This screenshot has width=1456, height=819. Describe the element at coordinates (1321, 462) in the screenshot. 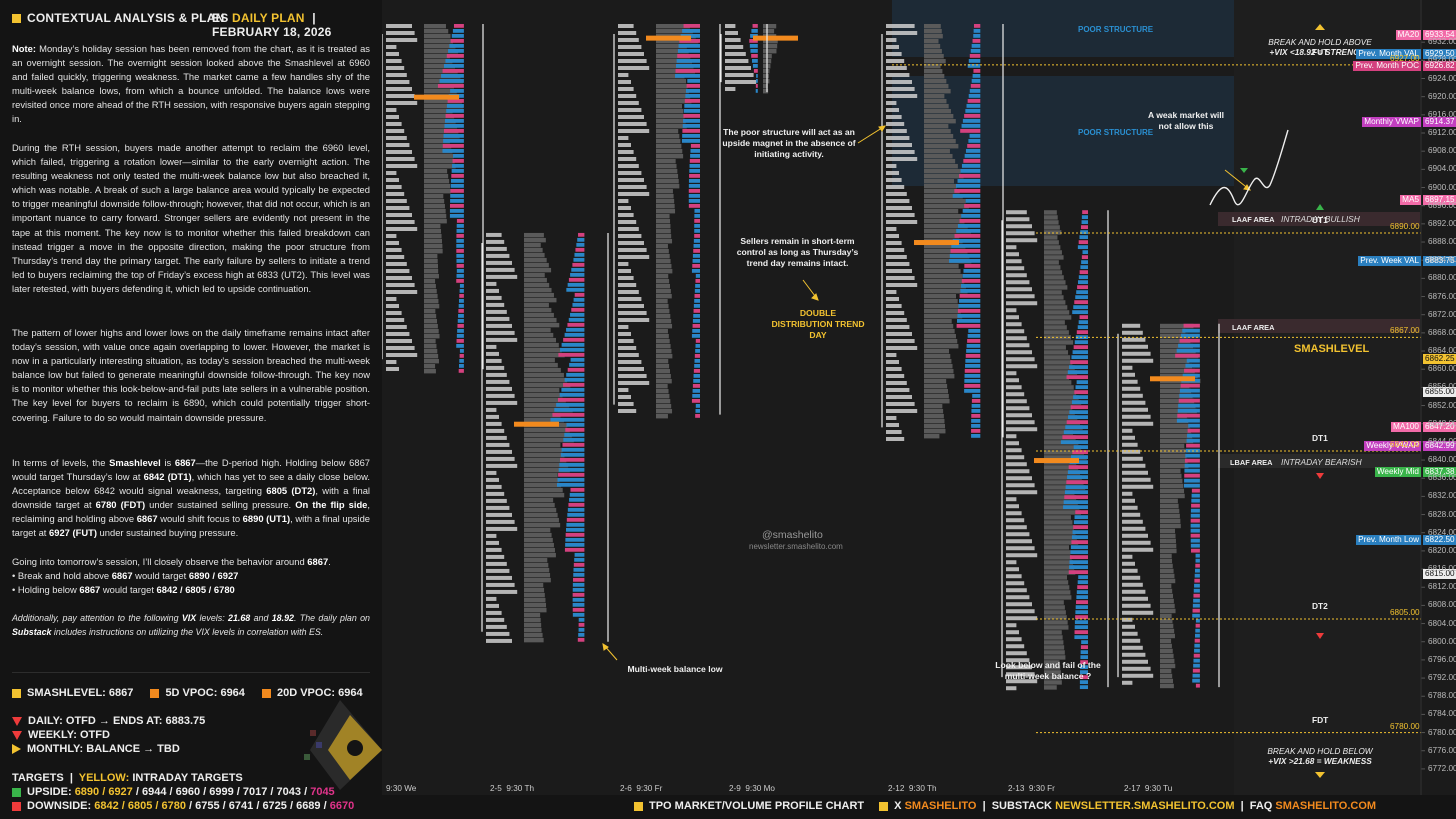

I see `intraday-bearish-label: INTRADAY BEARISH` at that location.